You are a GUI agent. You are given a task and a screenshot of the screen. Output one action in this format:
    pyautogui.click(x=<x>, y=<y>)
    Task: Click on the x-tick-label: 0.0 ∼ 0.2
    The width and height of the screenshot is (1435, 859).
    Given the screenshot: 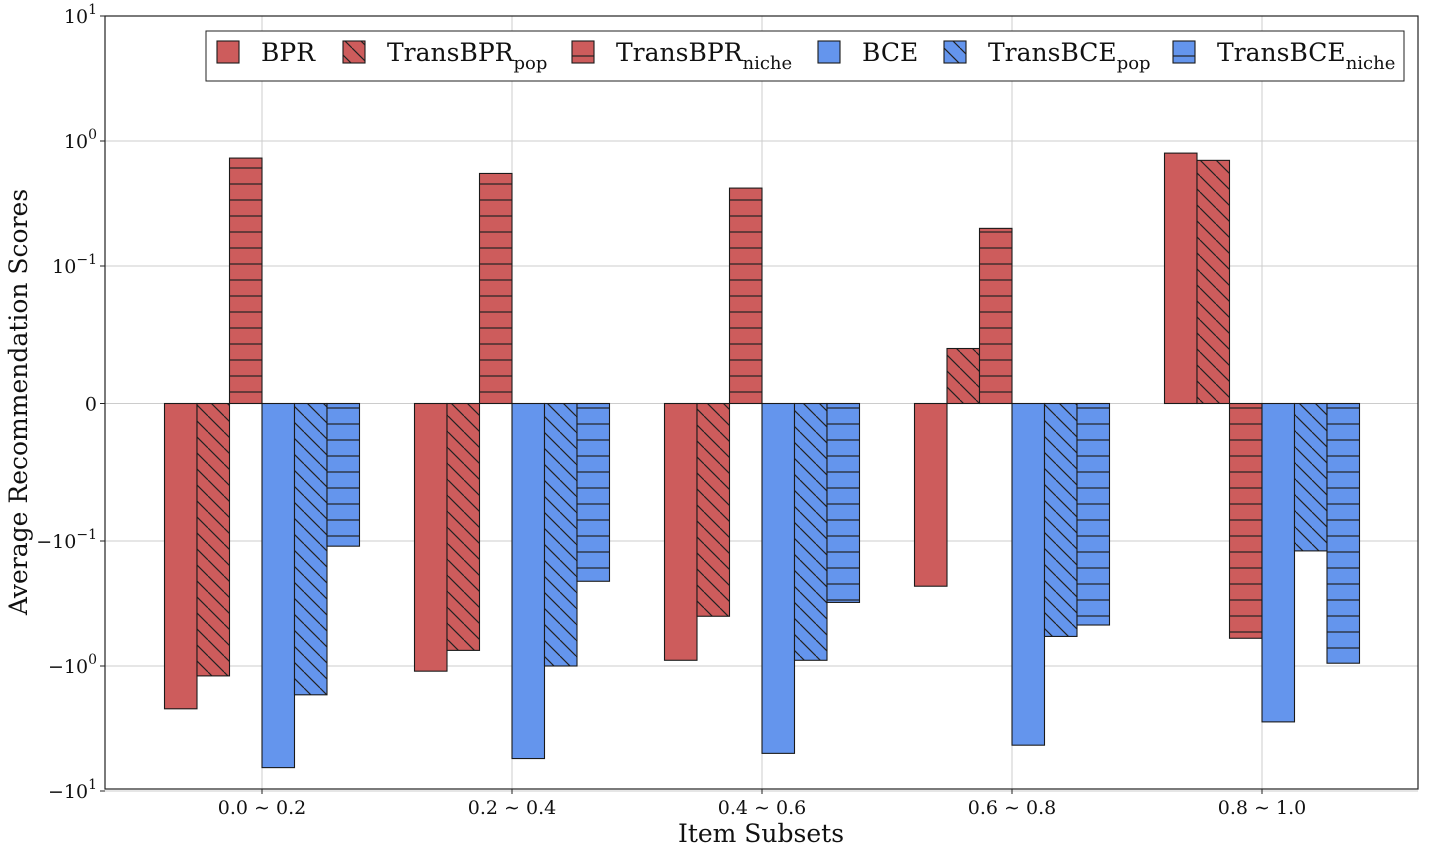 What is the action you would take?
    pyautogui.click(x=262, y=808)
    